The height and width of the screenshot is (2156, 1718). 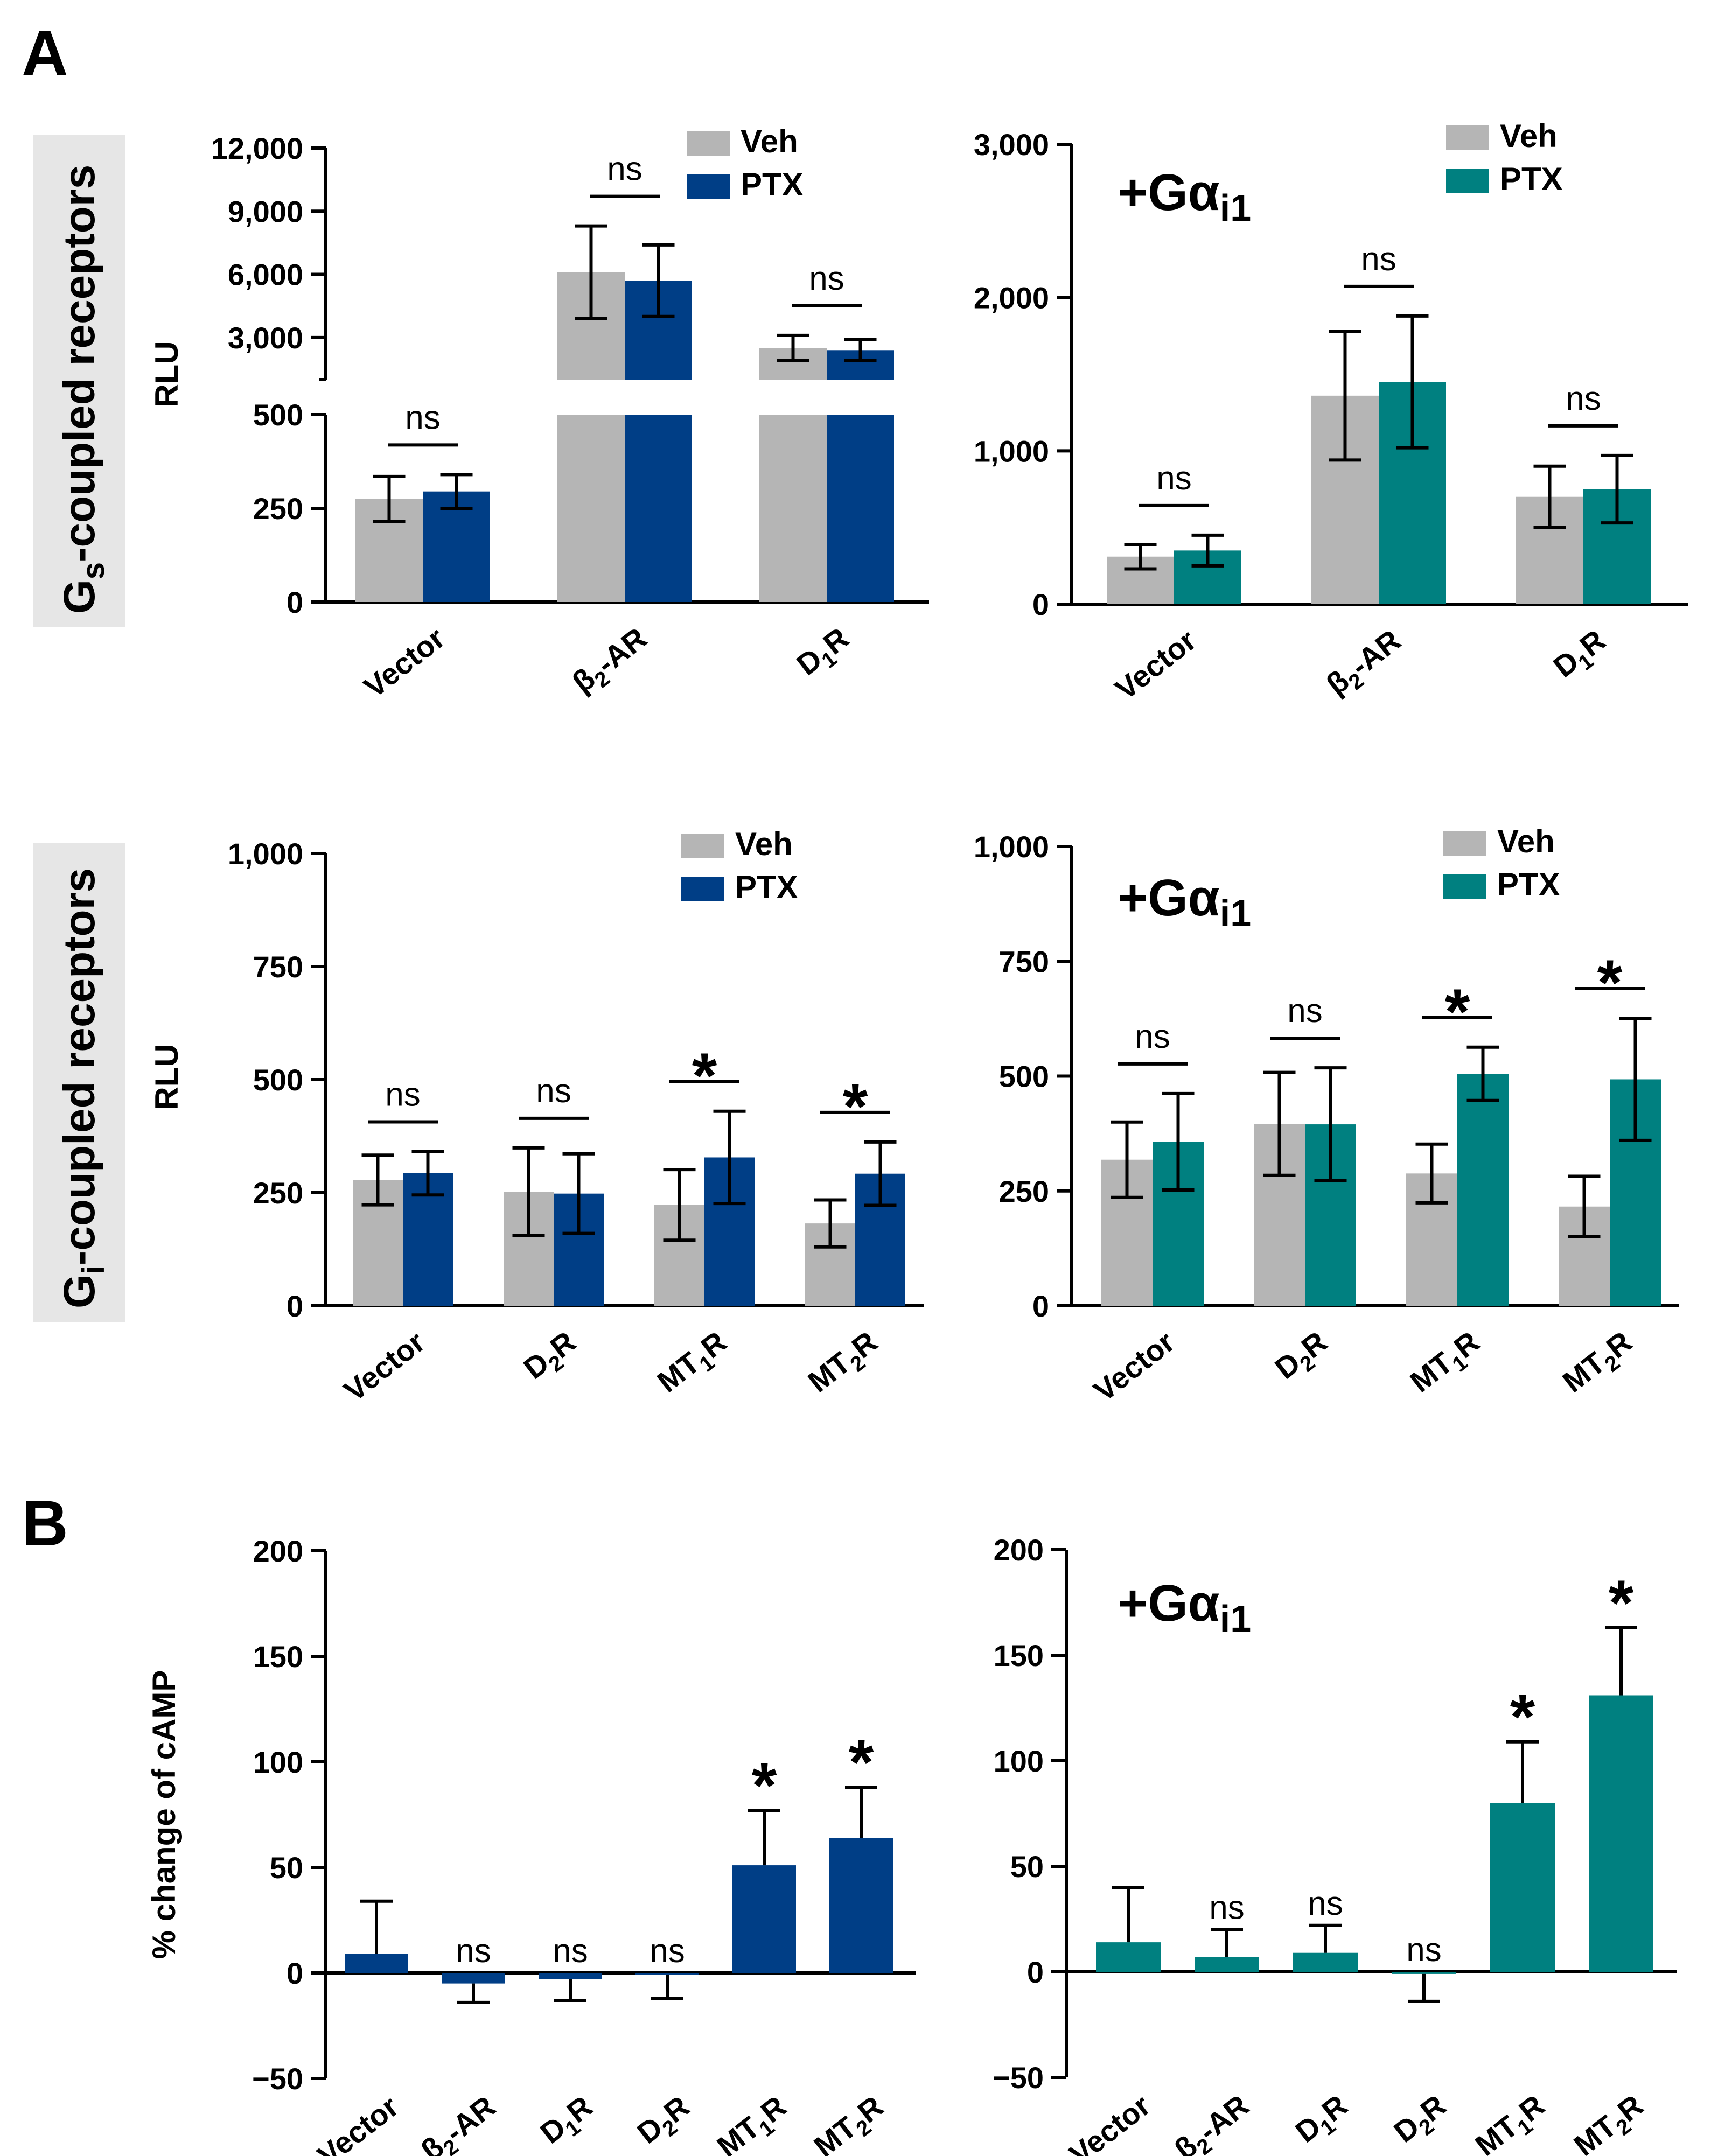 What do you see at coordinates (164, 1814) in the screenshot?
I see `y-axis-label: % change of cAMP` at bounding box center [164, 1814].